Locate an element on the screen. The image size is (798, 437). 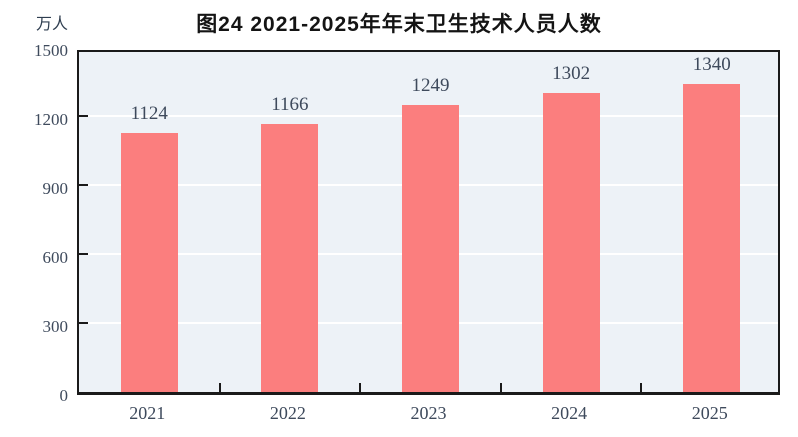
y-axis-label-300: 300 is located at coordinates (55, 326).